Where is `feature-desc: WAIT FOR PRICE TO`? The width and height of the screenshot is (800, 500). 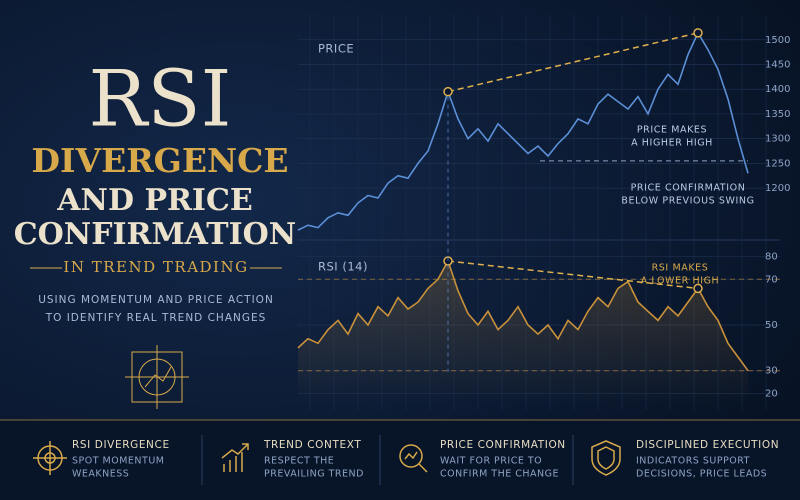 feature-desc: WAIT FOR PRICE TO is located at coordinates (491, 461).